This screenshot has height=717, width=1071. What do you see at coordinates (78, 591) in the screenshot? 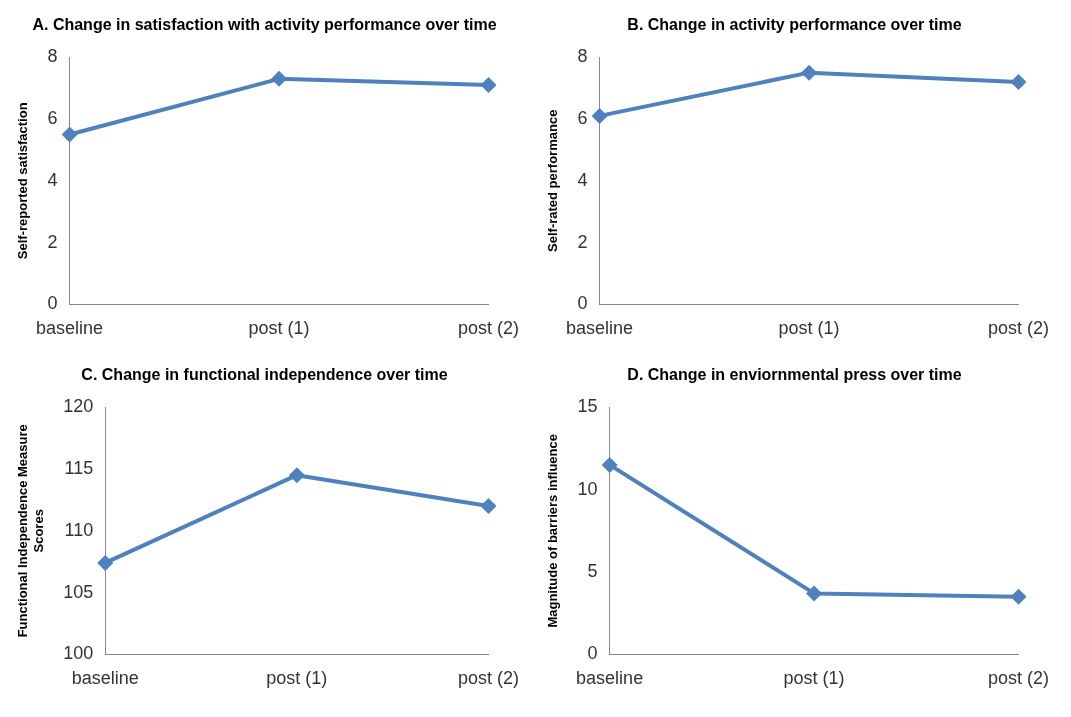
I see `y-tick-label: 105` at bounding box center [78, 591].